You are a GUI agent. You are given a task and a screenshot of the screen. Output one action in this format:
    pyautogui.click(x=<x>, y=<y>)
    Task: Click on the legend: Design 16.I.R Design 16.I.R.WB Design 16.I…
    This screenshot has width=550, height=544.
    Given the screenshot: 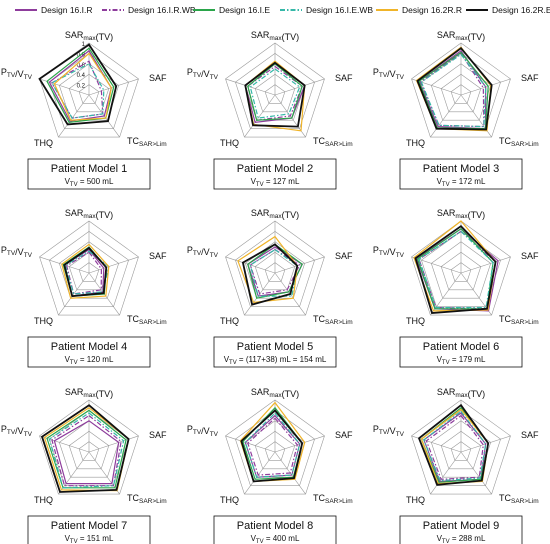 What is the action you would take?
    pyautogui.click(x=282, y=10)
    